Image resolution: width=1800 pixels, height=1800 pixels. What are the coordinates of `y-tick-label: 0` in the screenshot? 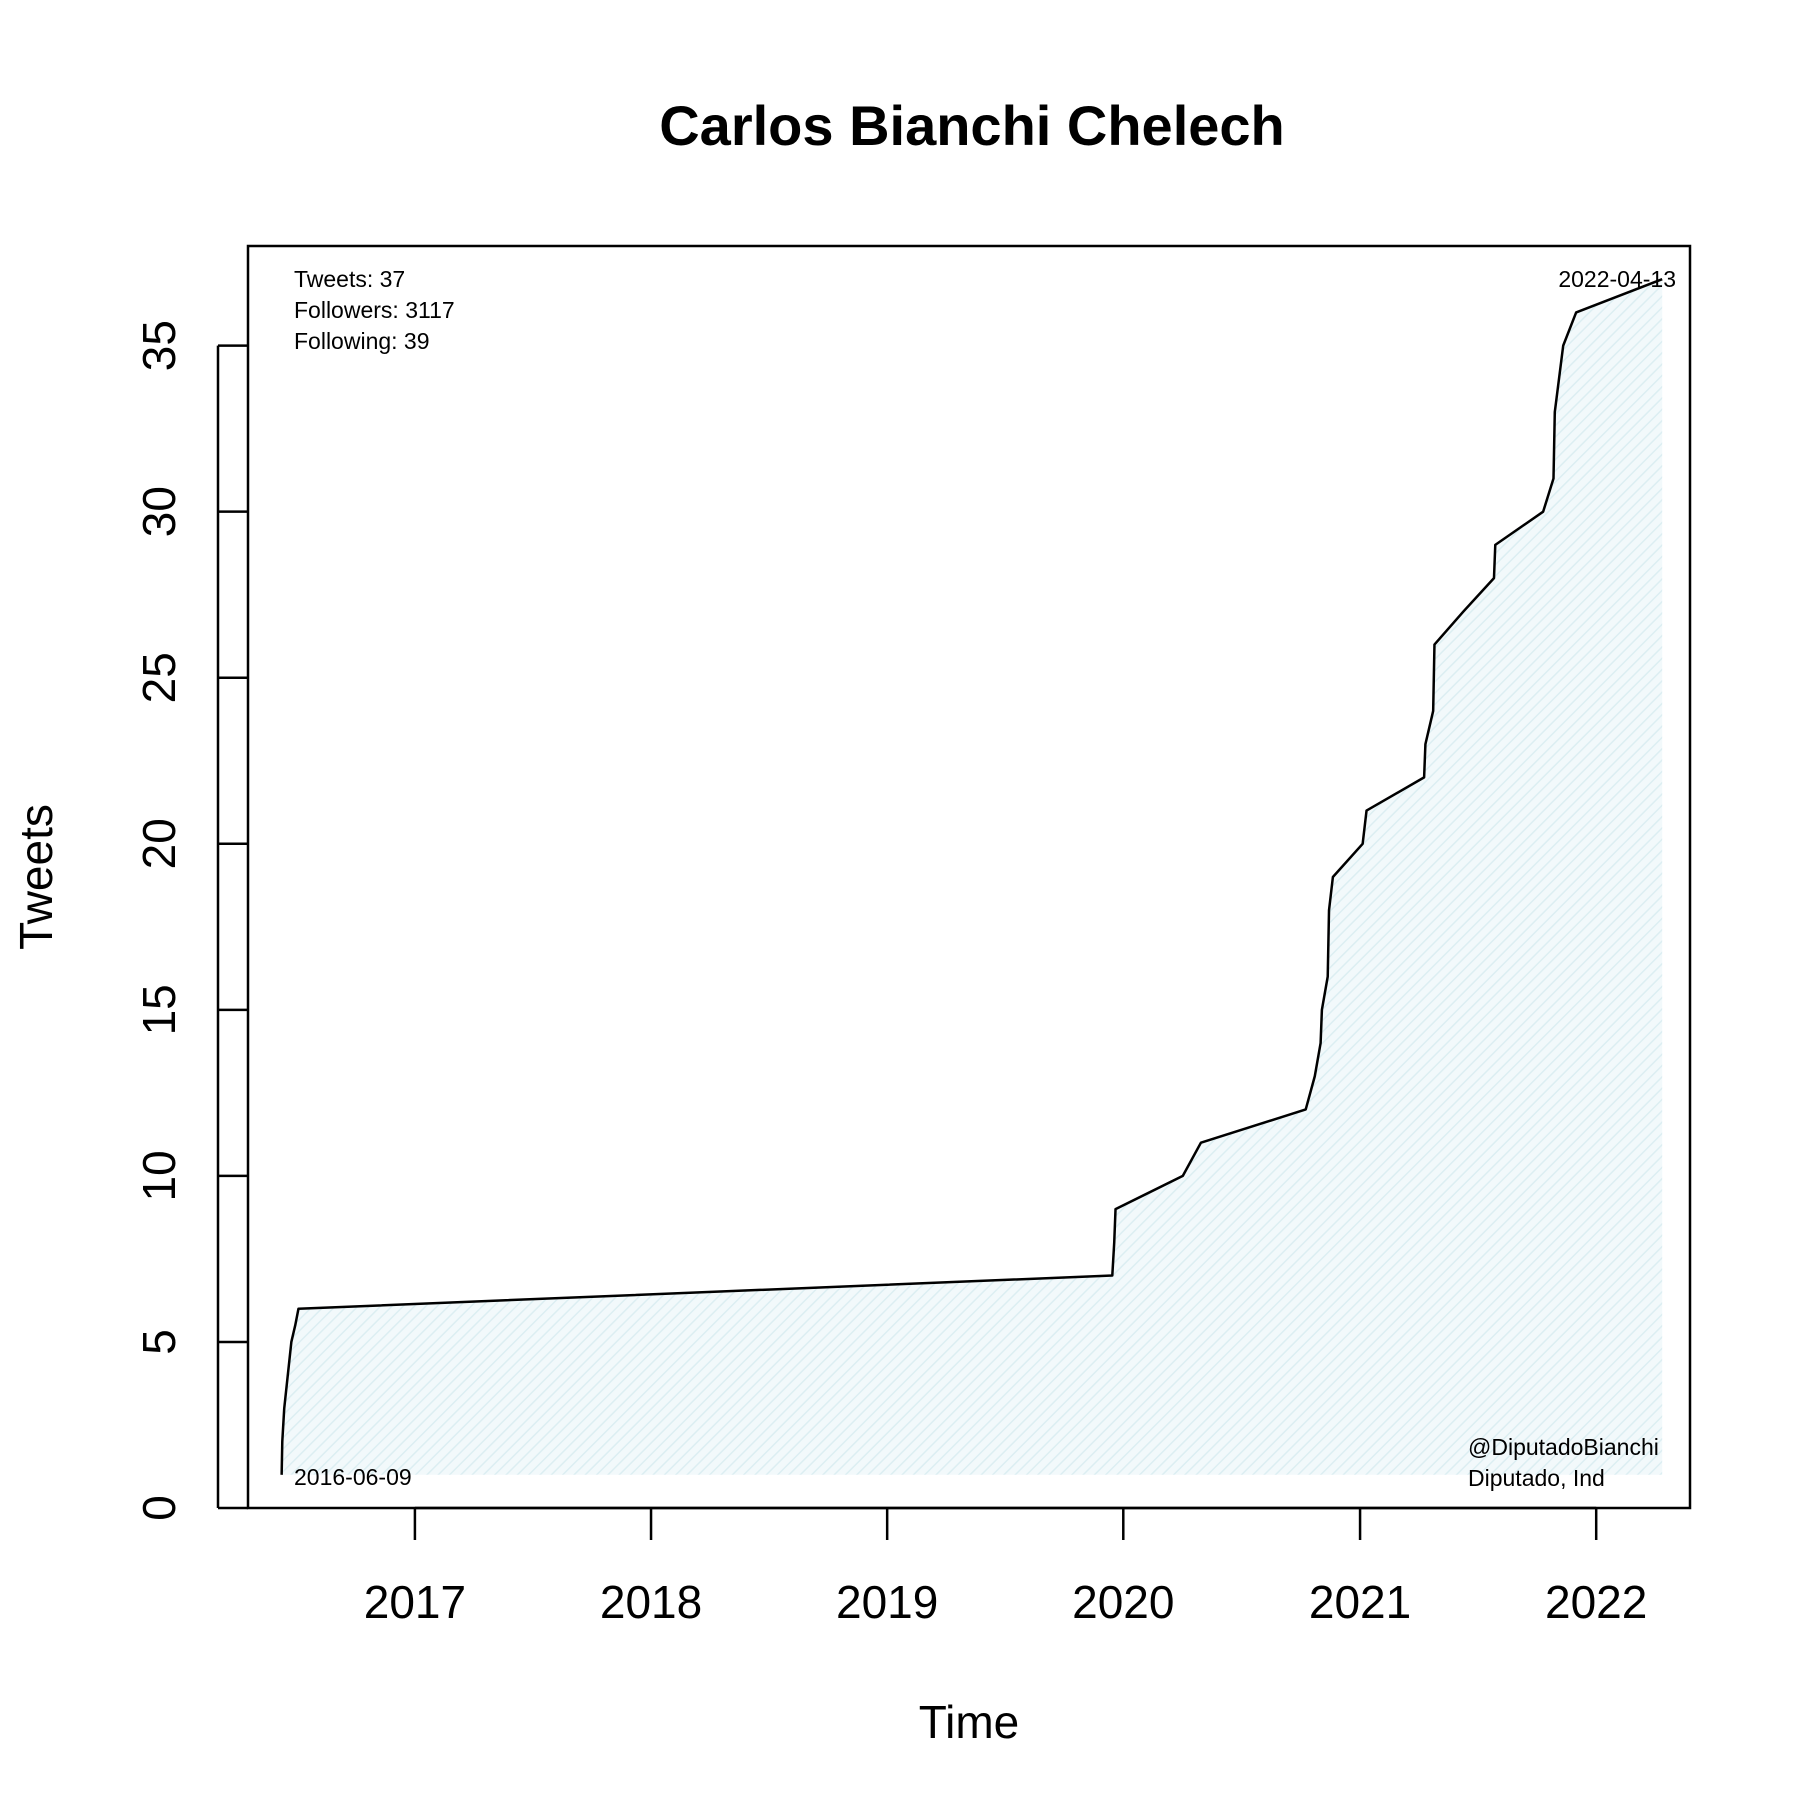 It's located at (159, 1508).